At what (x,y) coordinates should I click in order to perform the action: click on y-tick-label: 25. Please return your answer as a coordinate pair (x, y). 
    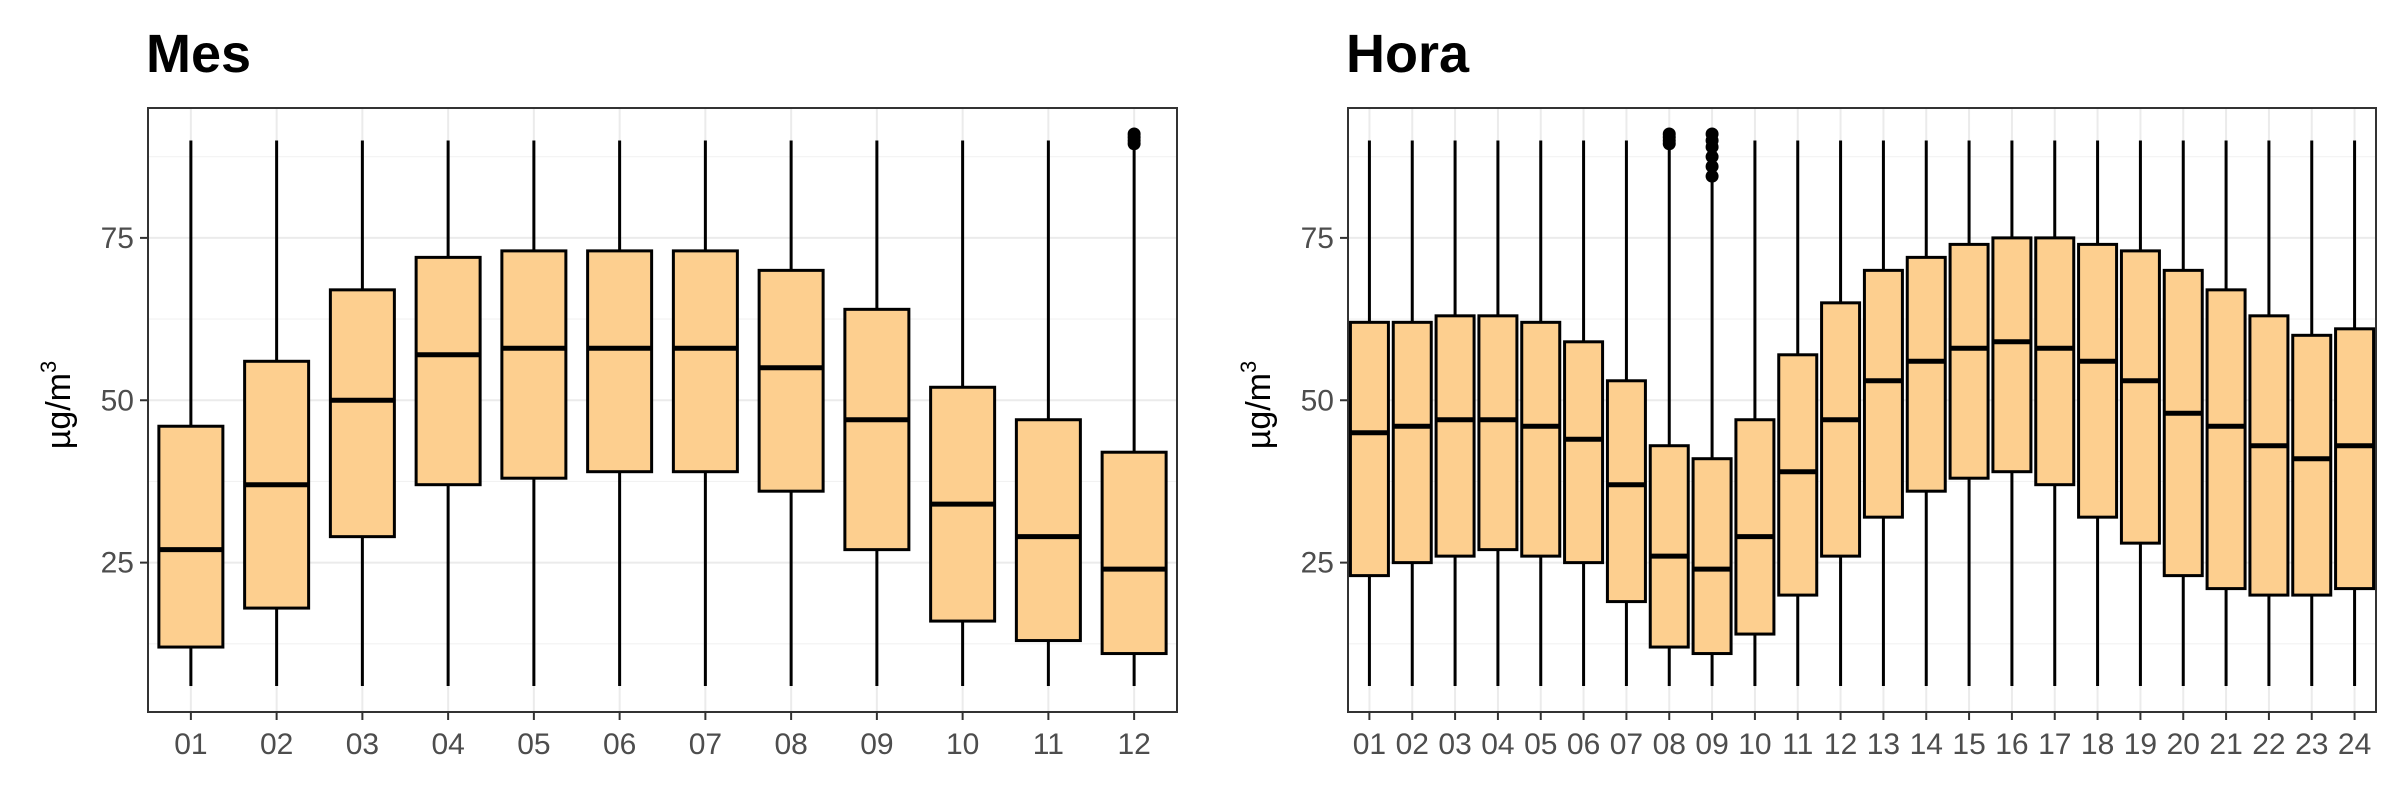
    Looking at the image, I should click on (1317, 563).